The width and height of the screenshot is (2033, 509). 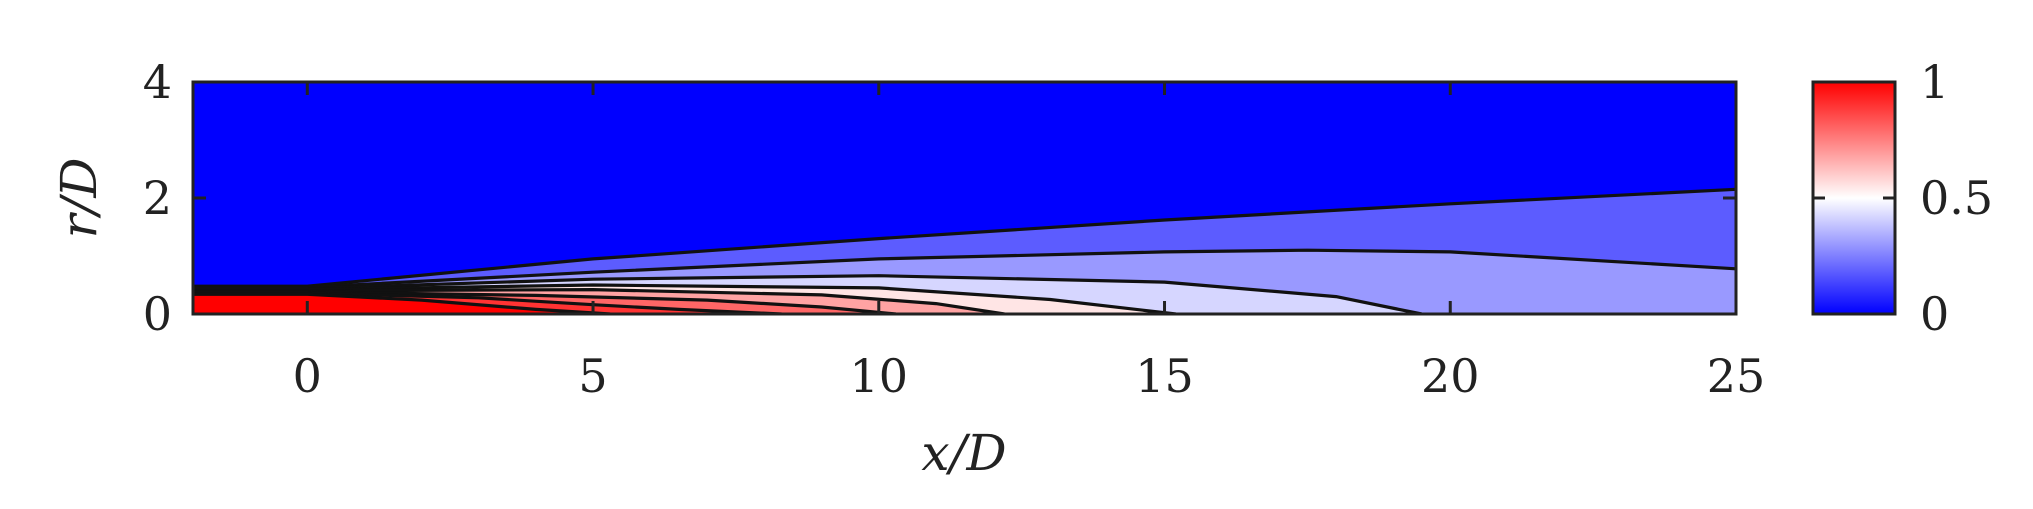 I want to click on y-tick-labels: 0 2 4, so click(x=157, y=198).